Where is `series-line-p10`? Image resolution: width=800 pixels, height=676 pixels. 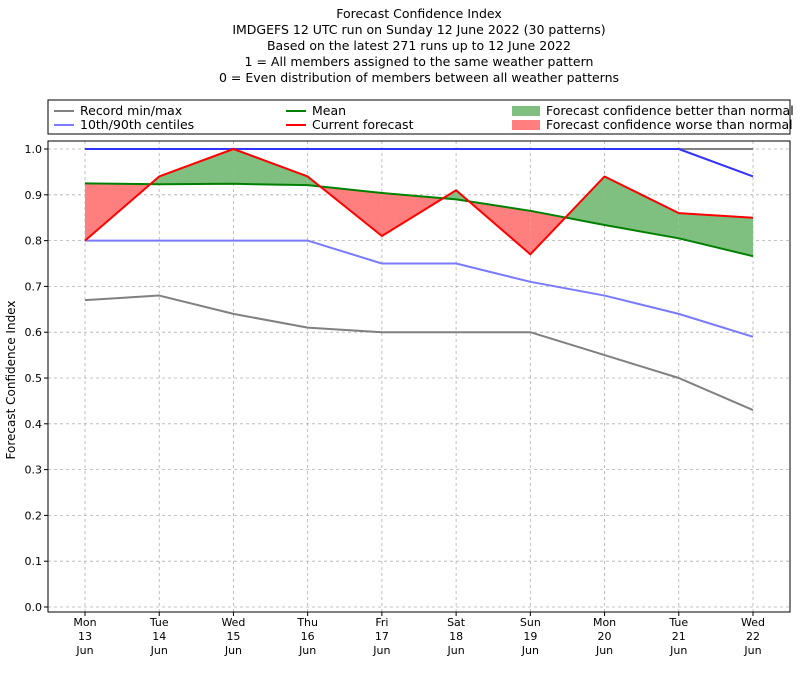
series-line-p10 is located at coordinates (419, 288).